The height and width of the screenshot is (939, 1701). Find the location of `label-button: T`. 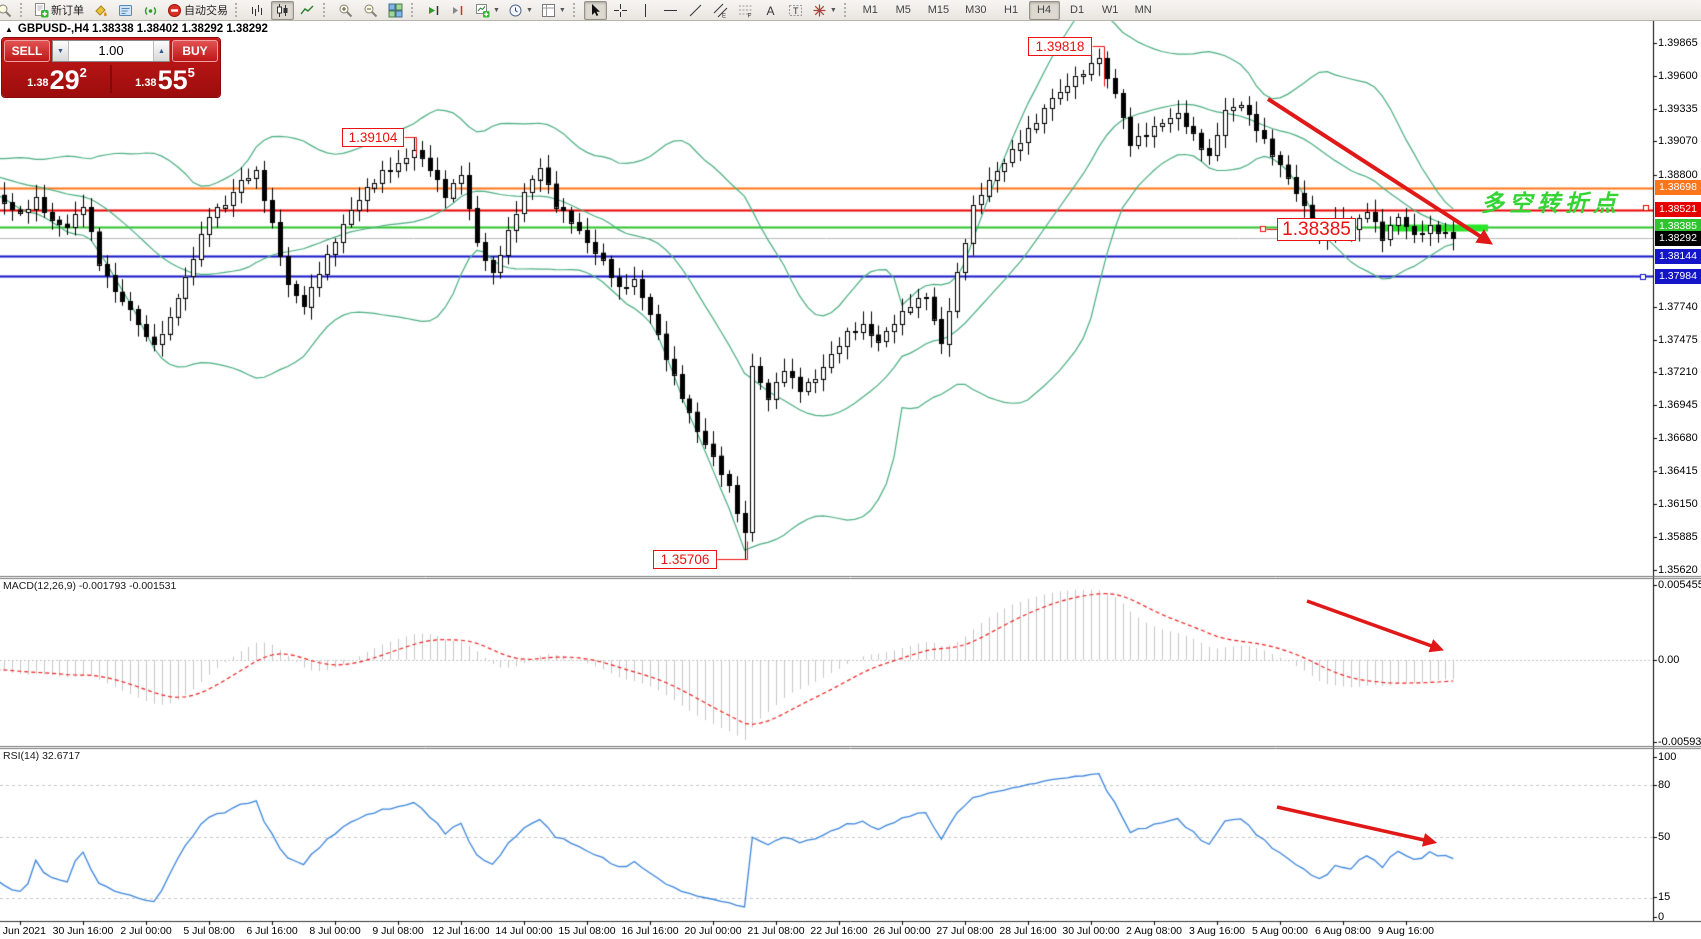

label-button: T is located at coordinates (795, 10).